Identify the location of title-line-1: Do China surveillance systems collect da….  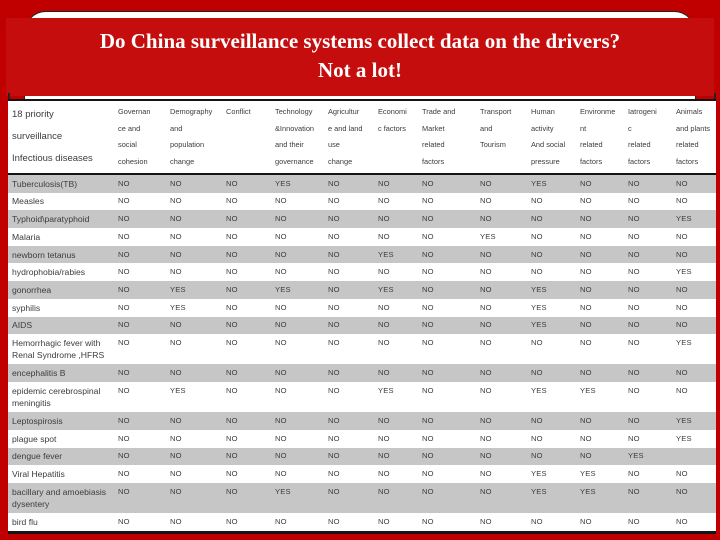
(360, 41).